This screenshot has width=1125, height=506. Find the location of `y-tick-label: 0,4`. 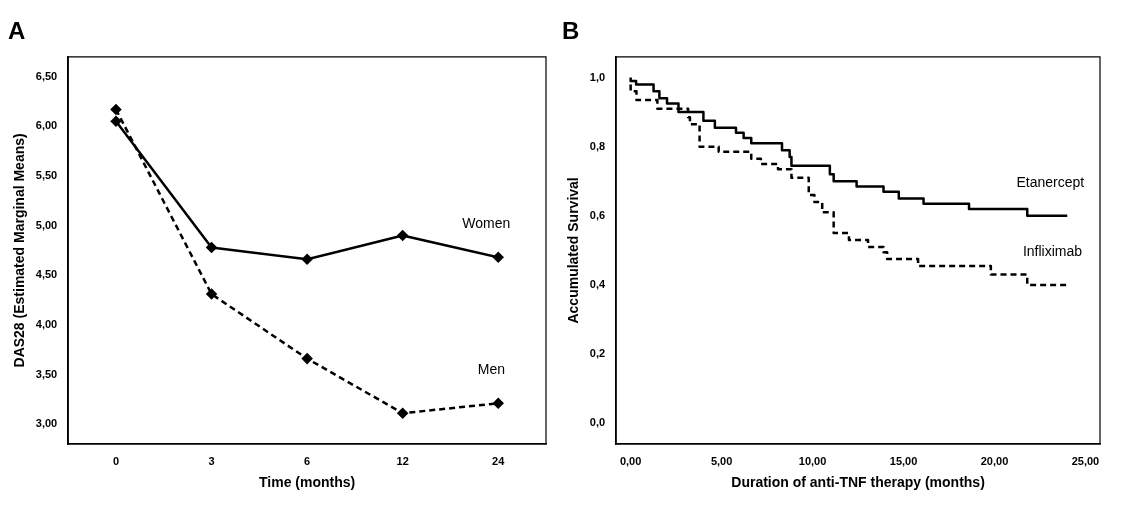

y-tick-label: 0,4 is located at coordinates (597, 284).